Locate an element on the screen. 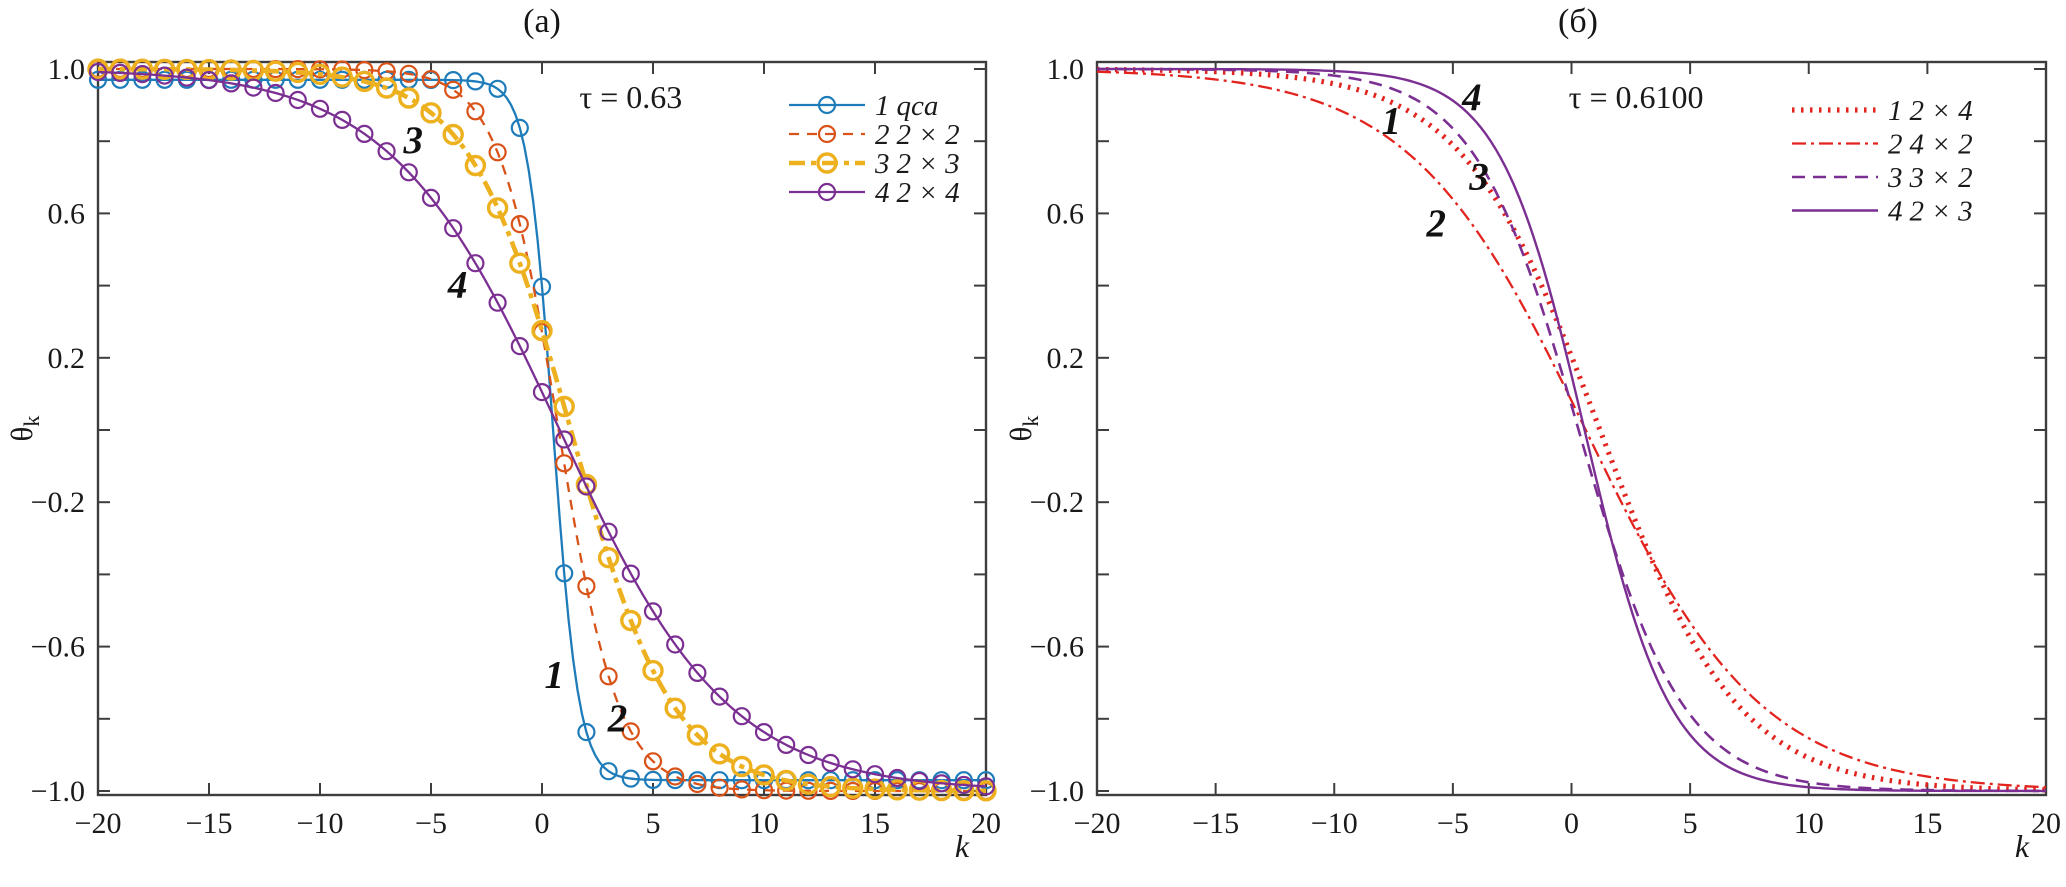 The width and height of the screenshot is (2066, 887). tau-label: τ = 0.6100 is located at coordinates (1636, 97).